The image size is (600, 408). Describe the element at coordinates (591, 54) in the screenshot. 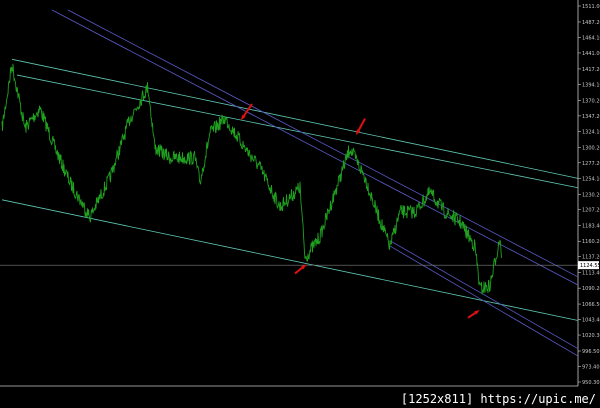

I see `y-tick-label: 1441.00` at that location.